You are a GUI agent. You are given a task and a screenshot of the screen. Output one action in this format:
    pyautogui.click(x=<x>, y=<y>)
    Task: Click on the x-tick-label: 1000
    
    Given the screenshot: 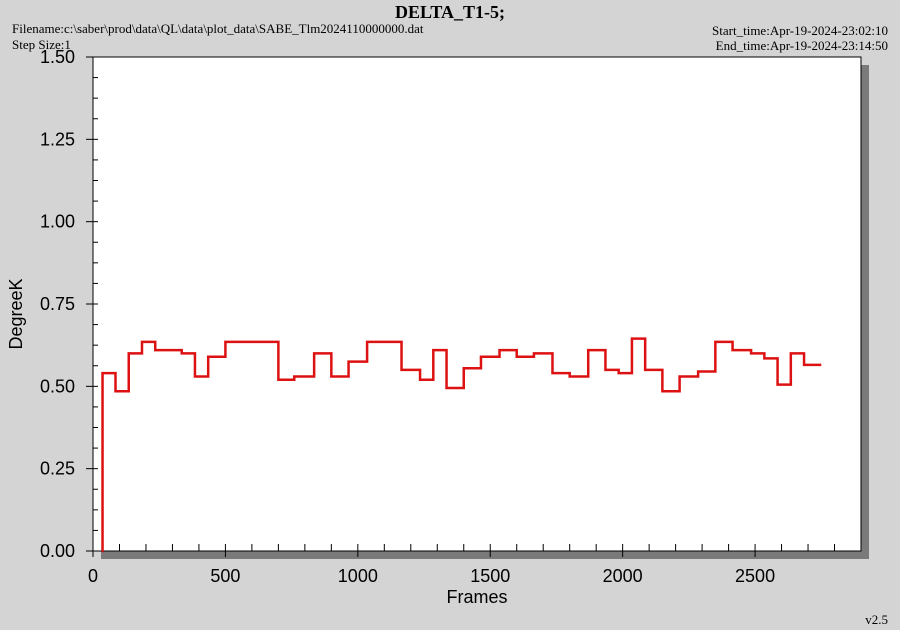 What is the action you would take?
    pyautogui.click(x=358, y=576)
    